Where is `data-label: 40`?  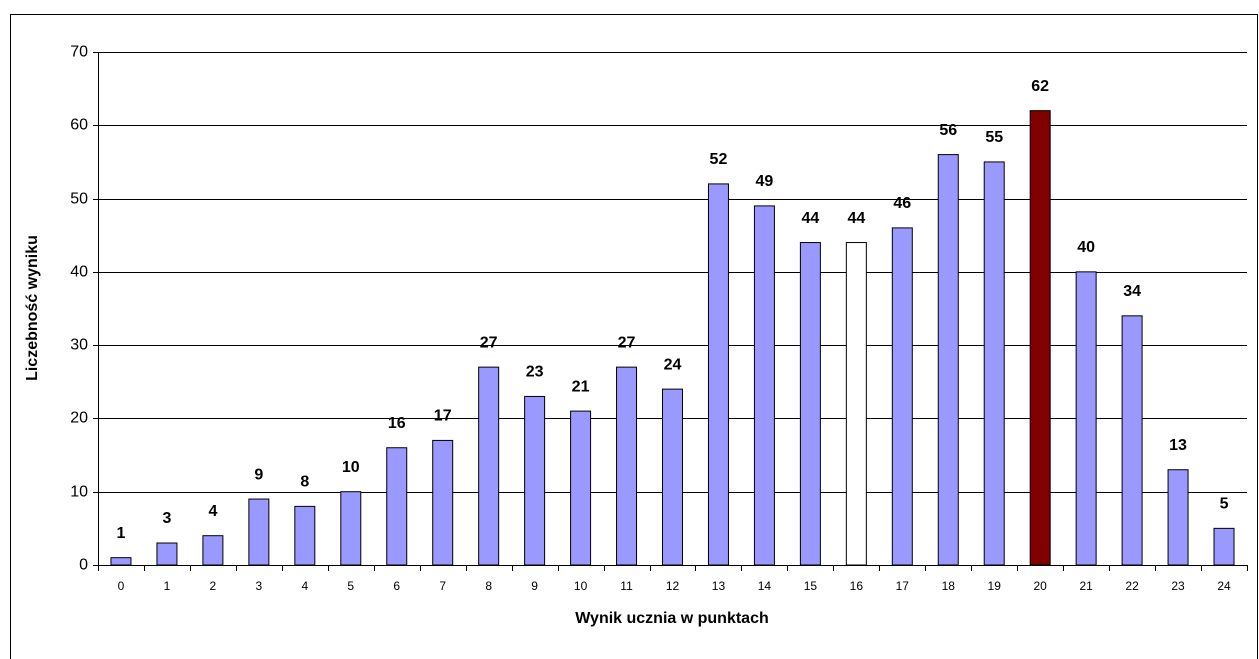 data-label: 40 is located at coordinates (1086, 247).